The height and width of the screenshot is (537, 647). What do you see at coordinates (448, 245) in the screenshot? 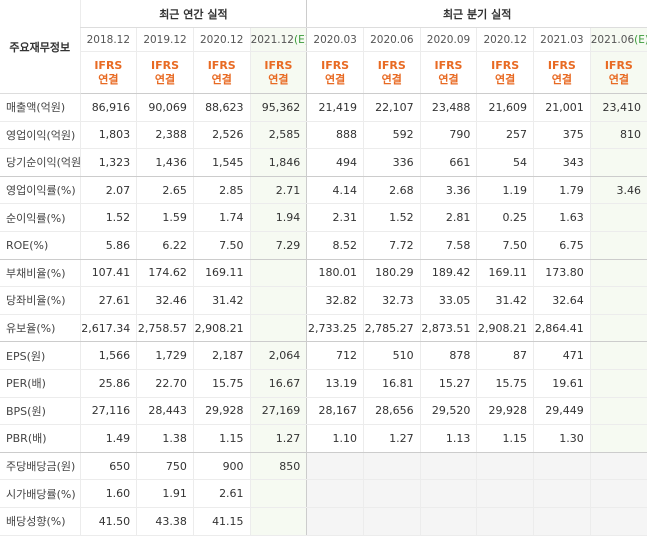
I see `value-cell: 7.58` at bounding box center [448, 245].